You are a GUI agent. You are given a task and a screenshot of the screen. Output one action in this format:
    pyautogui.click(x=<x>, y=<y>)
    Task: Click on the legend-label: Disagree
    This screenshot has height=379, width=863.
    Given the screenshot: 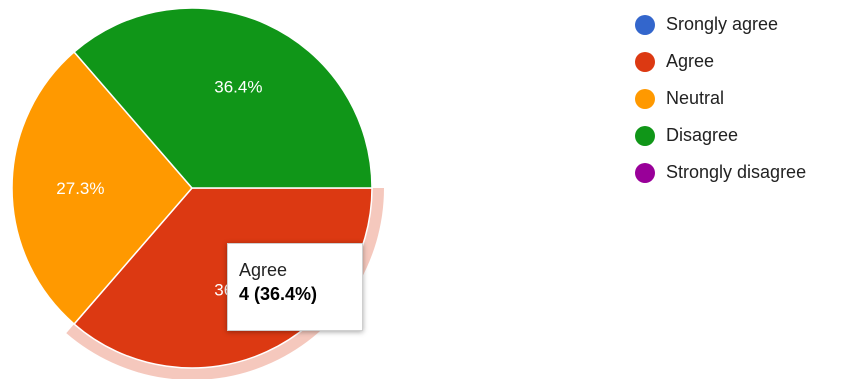 What is the action you would take?
    pyautogui.click(x=702, y=135)
    